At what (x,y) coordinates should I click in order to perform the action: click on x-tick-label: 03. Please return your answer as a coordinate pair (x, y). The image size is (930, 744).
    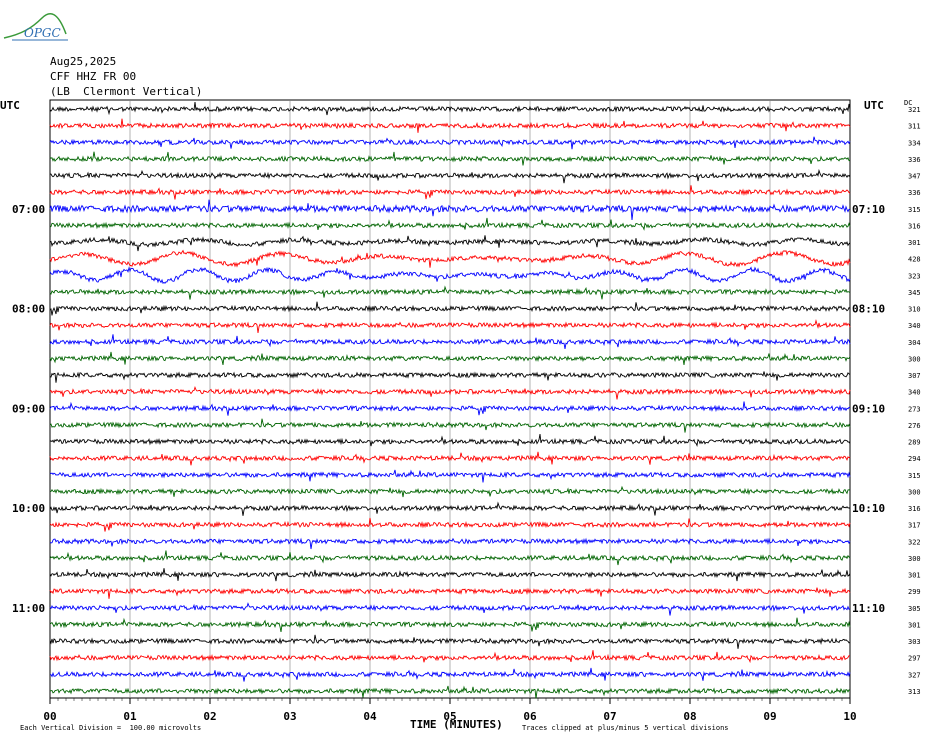
    Looking at the image, I should click on (289, 716).